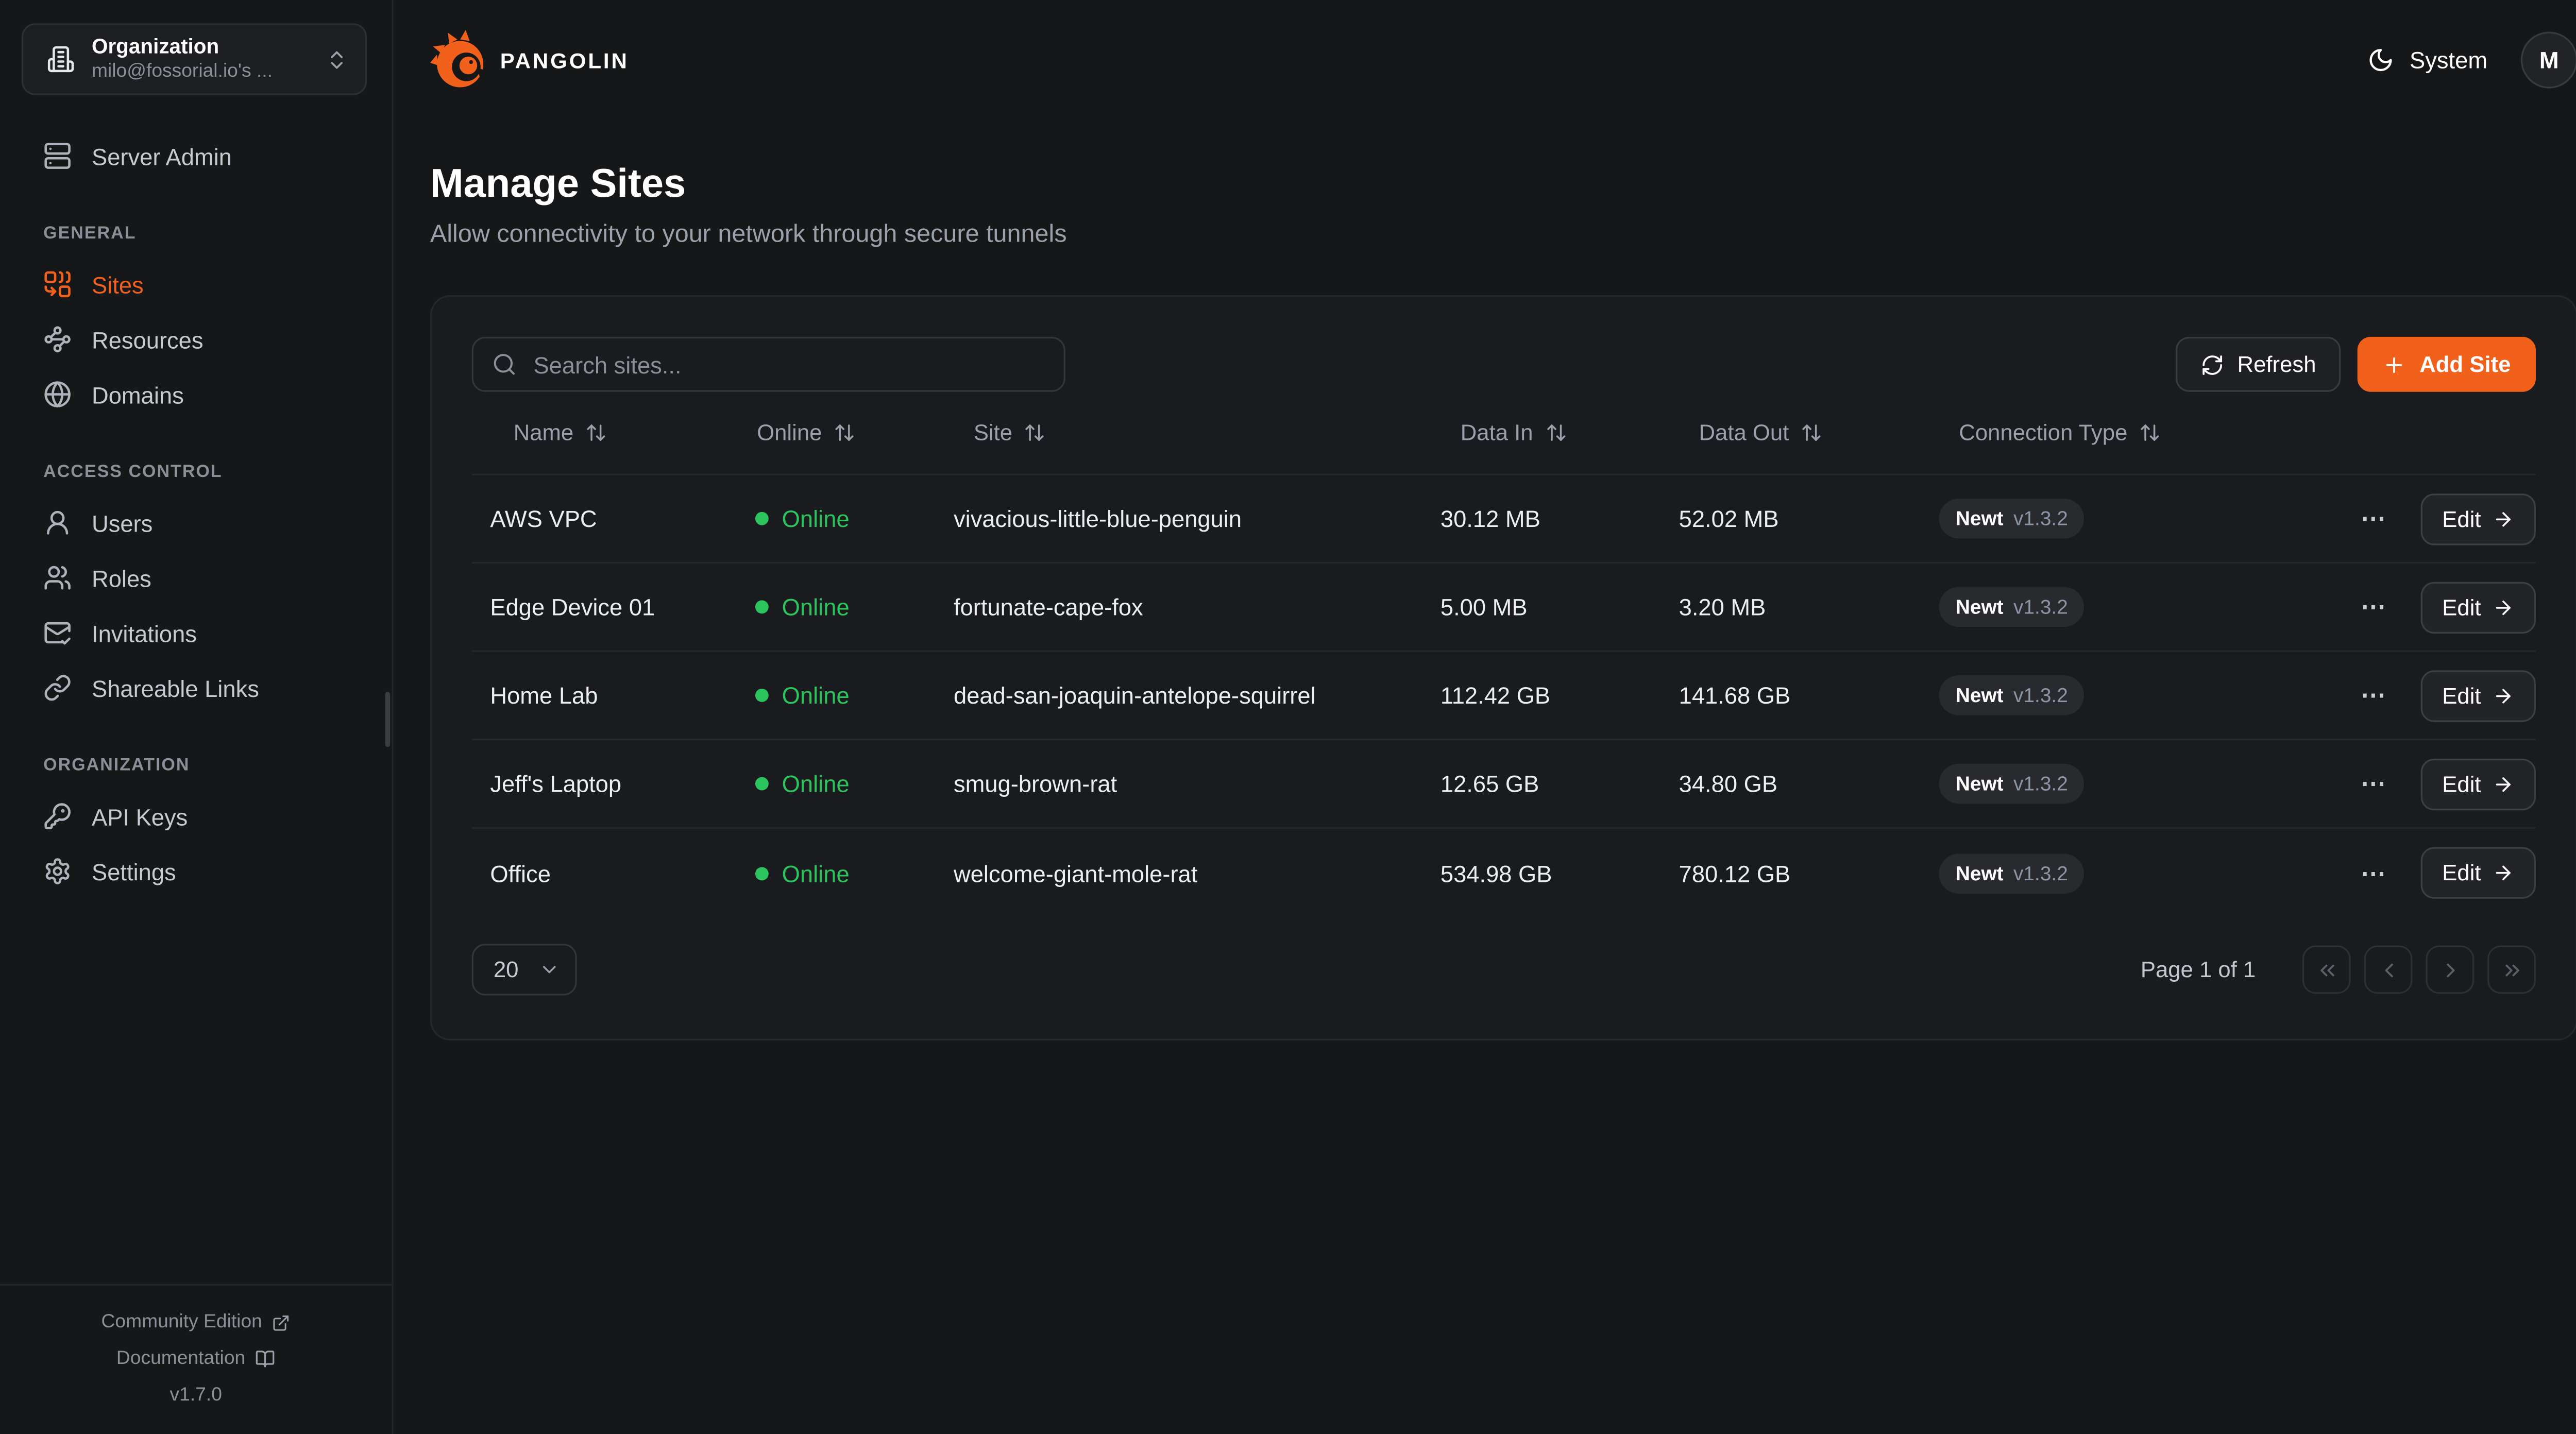  I want to click on page-title: Manage Sites, so click(558, 184).